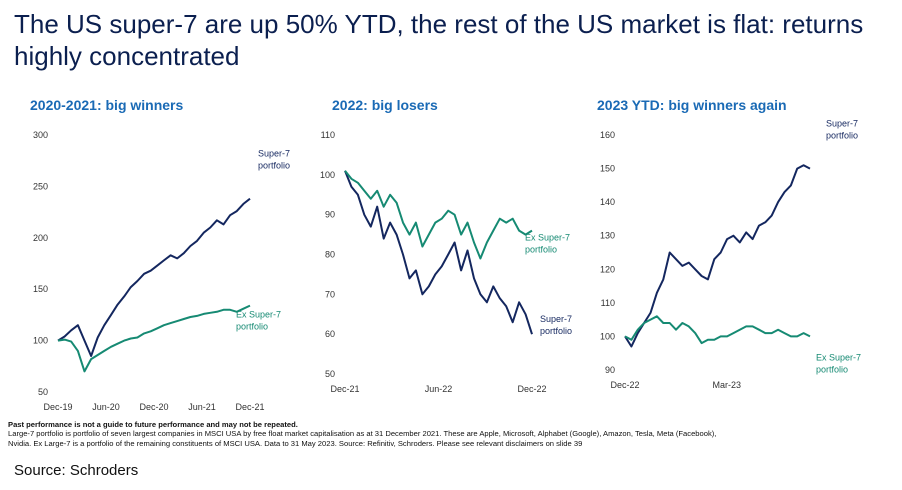 The height and width of the screenshot is (490, 902). What do you see at coordinates (385, 105) in the screenshot?
I see `chart-title-2022: 2022: big losers` at bounding box center [385, 105].